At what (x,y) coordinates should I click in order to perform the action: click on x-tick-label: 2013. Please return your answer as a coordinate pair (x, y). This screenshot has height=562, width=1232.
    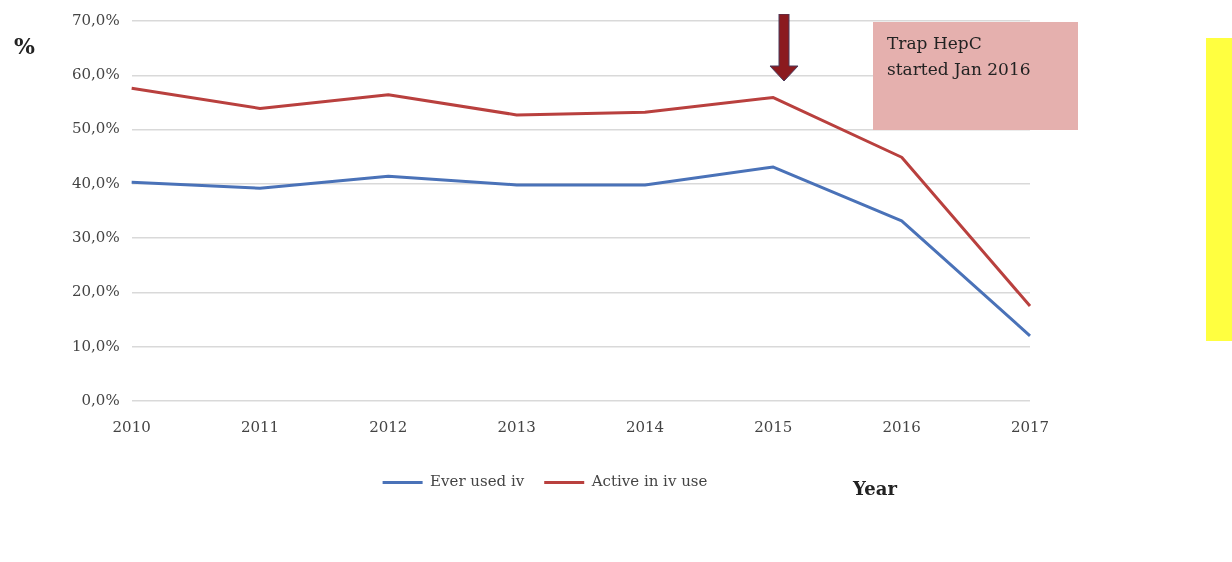
    Looking at the image, I should click on (516, 426).